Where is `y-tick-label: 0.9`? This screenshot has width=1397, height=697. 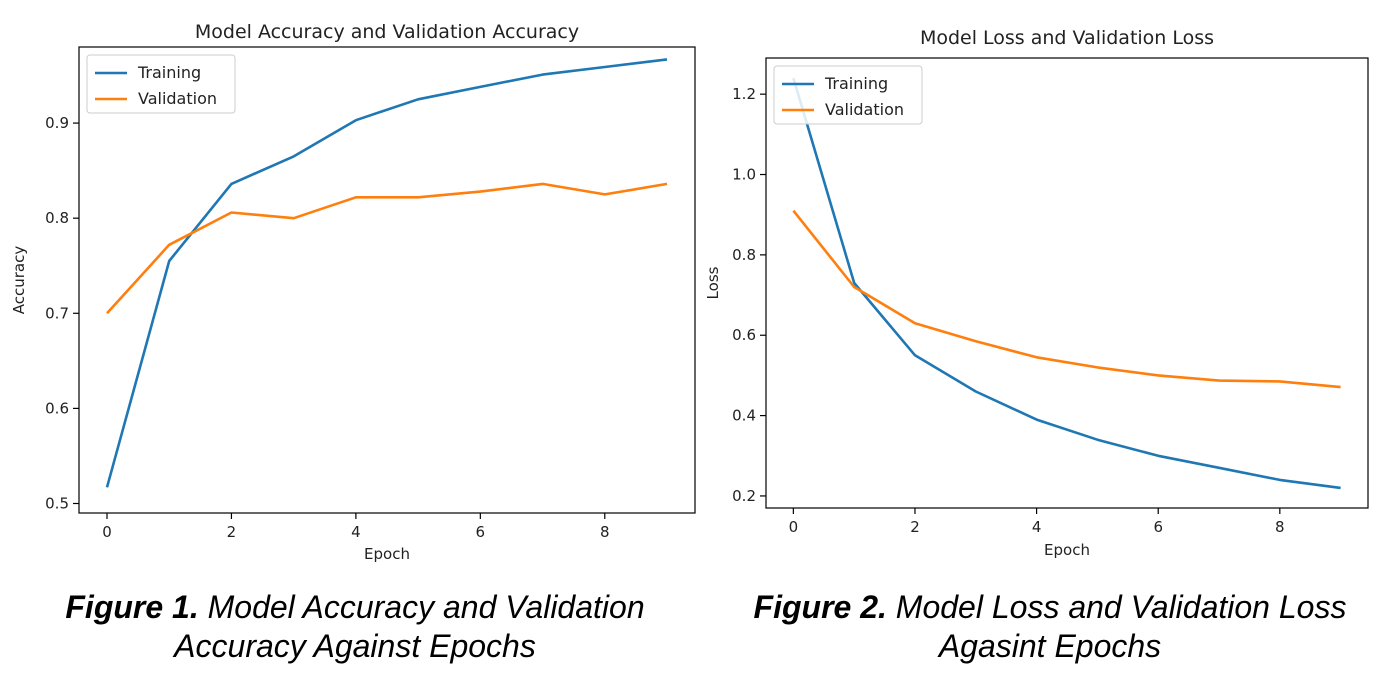 y-tick-label: 0.9 is located at coordinates (57, 123).